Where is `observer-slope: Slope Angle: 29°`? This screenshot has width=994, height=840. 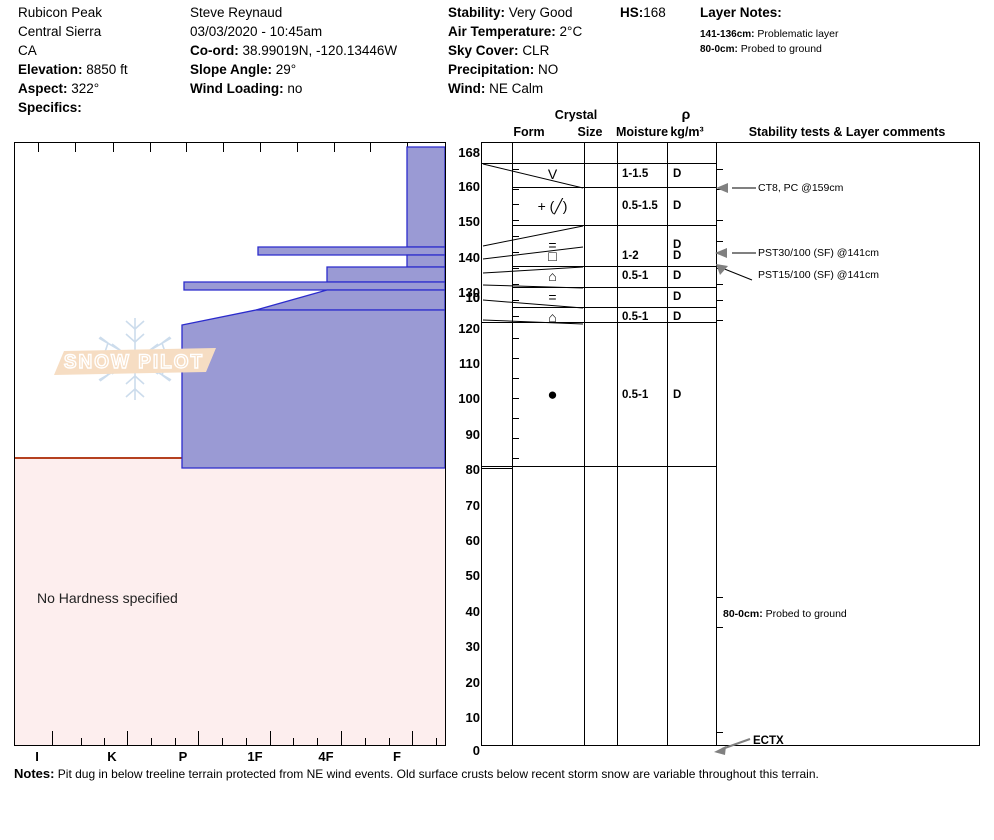
observer-slope: Slope Angle: 29° is located at coordinates (293, 69).